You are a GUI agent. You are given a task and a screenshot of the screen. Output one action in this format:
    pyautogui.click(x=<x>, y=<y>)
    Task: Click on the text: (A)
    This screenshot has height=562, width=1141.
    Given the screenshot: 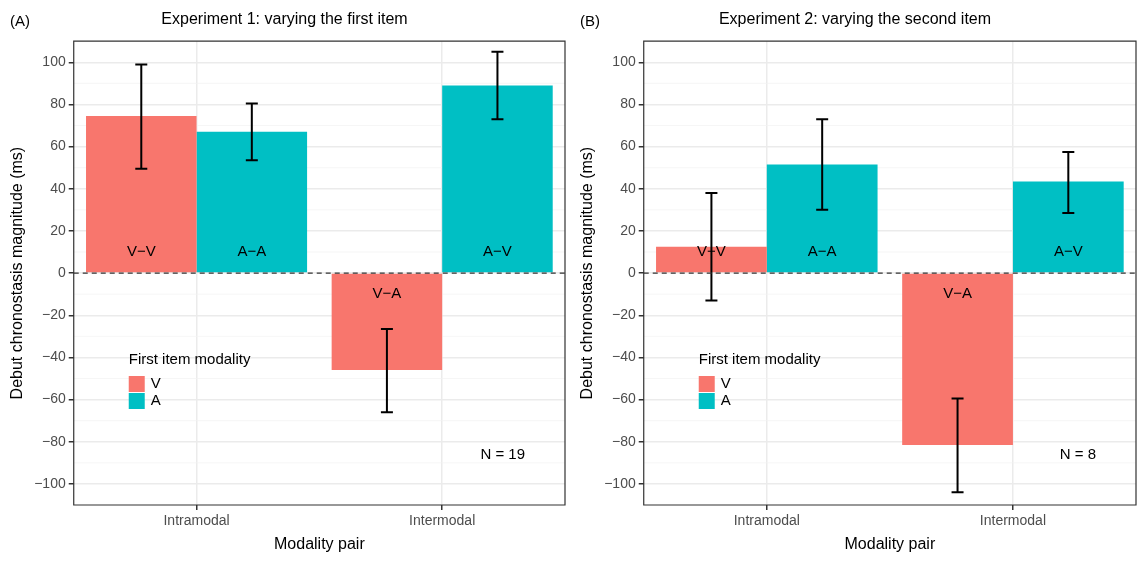 What is the action you would take?
    pyautogui.click(x=20, y=21)
    